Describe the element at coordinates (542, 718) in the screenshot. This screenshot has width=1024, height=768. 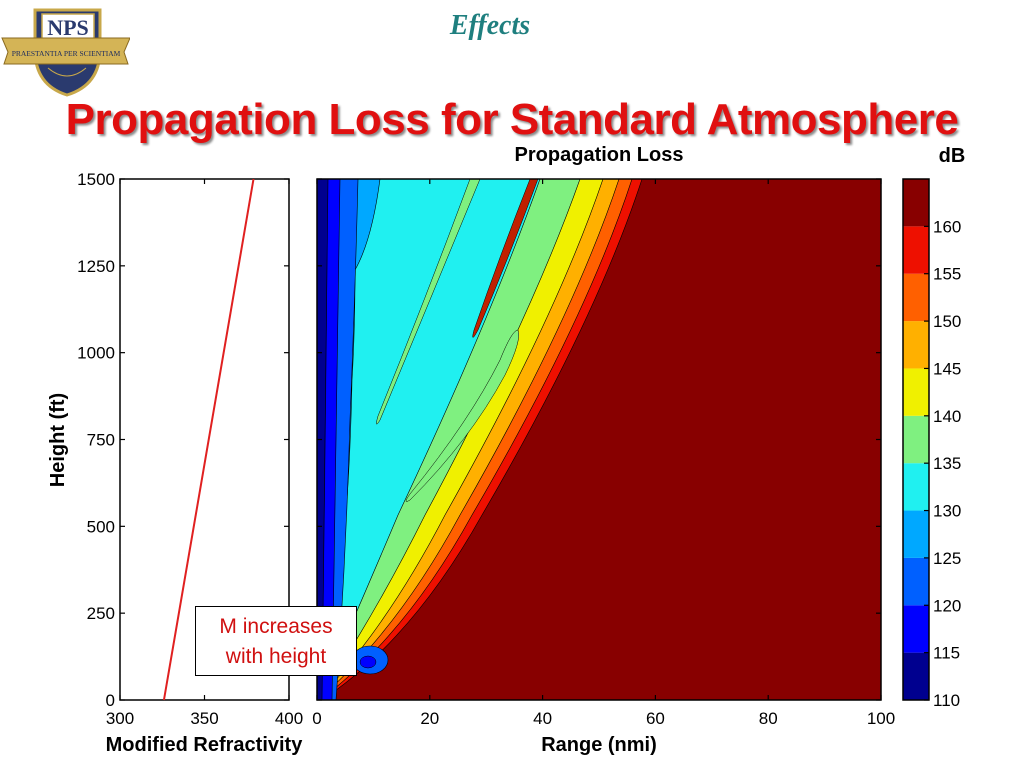
I see `range-tick-label: 40` at that location.